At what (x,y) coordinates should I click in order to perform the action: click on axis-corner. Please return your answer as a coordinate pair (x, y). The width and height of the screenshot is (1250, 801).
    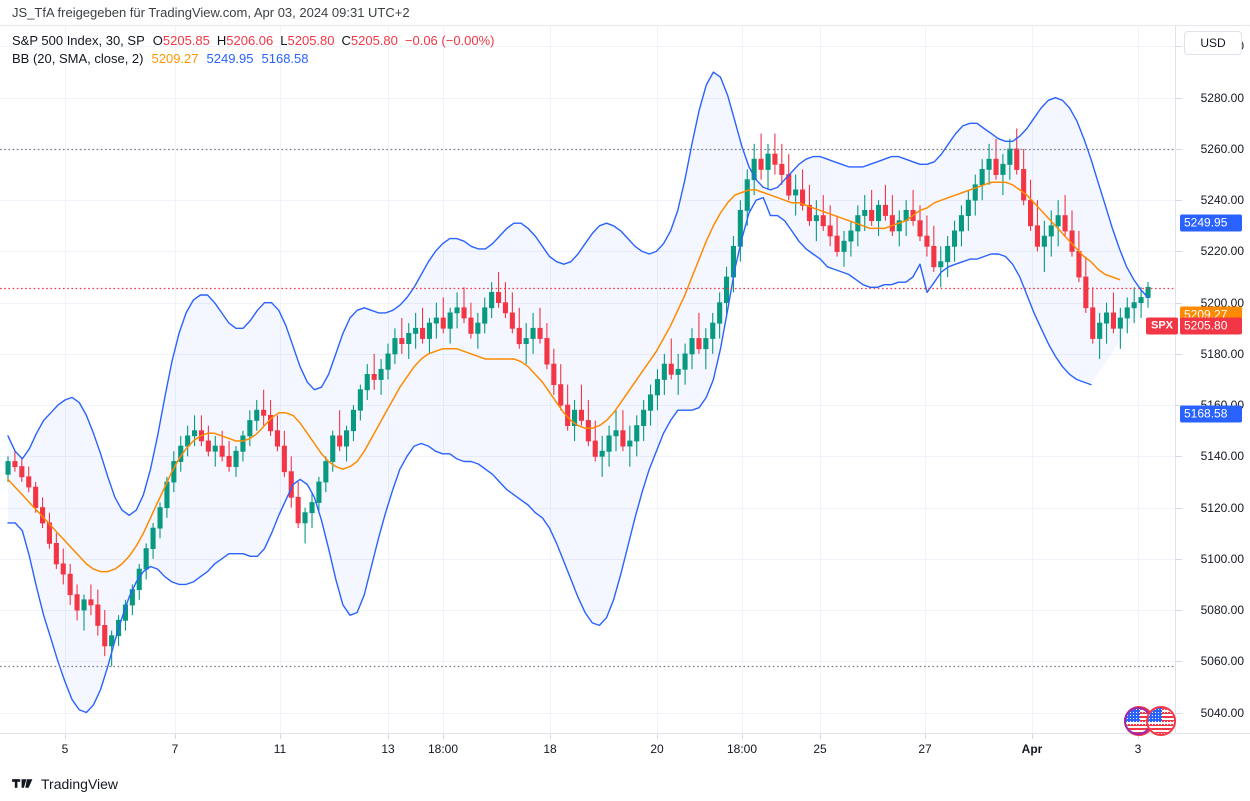
    Looking at the image, I should click on (1213, 749).